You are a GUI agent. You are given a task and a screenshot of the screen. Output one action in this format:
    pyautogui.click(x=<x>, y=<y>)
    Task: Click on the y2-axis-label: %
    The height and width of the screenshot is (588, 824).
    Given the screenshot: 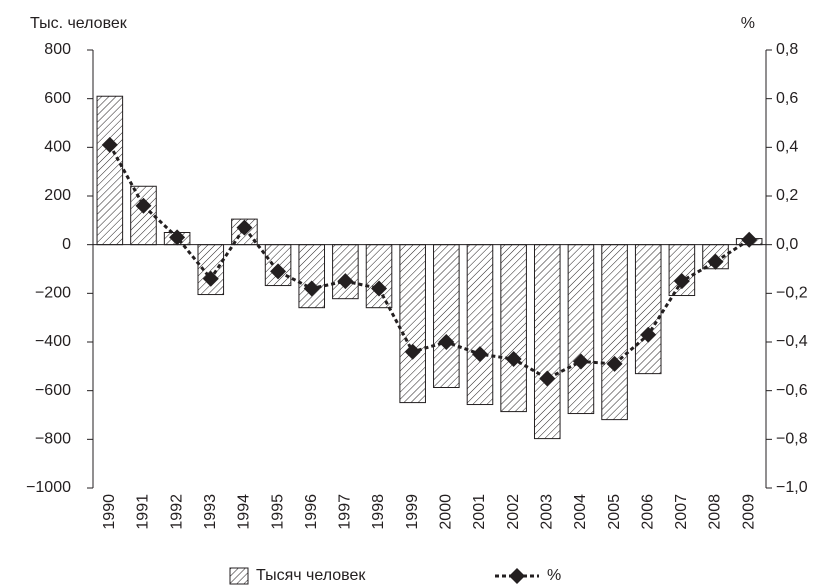 What is the action you would take?
    pyautogui.click(x=748, y=23)
    